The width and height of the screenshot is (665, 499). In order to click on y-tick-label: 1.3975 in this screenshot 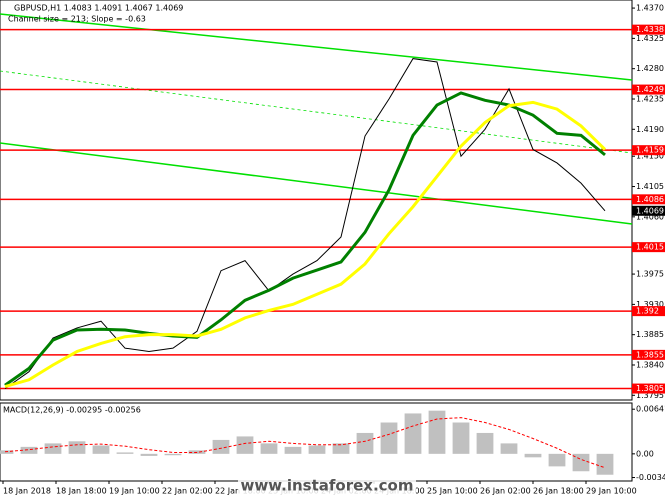, I will do `click(650, 274)`.